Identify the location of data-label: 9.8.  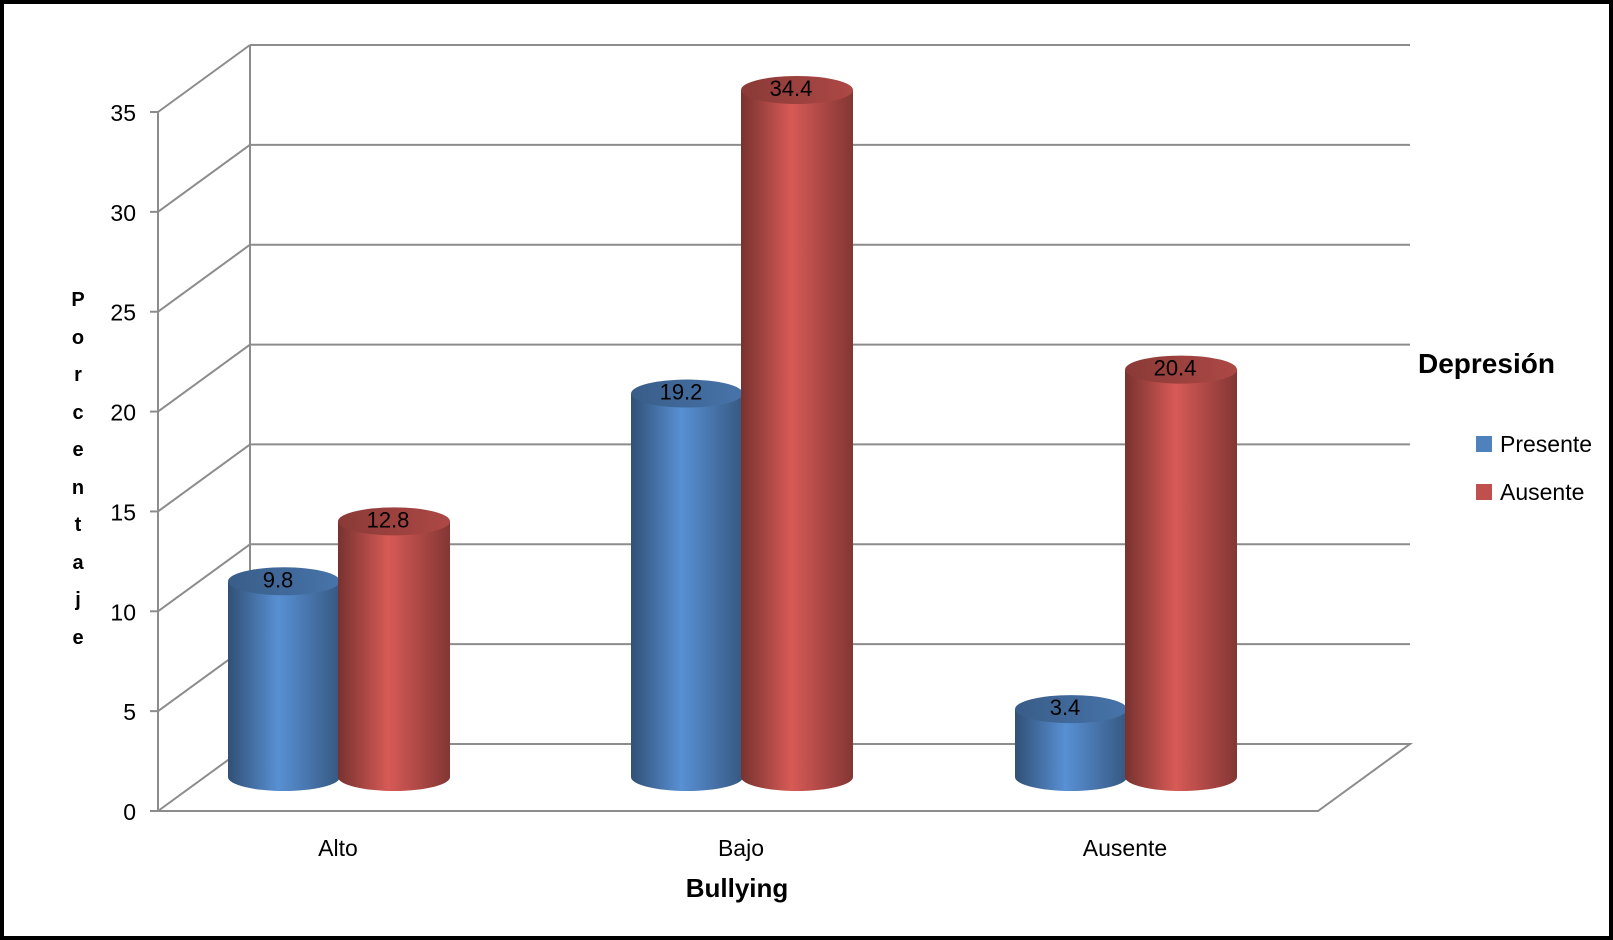
(278, 579).